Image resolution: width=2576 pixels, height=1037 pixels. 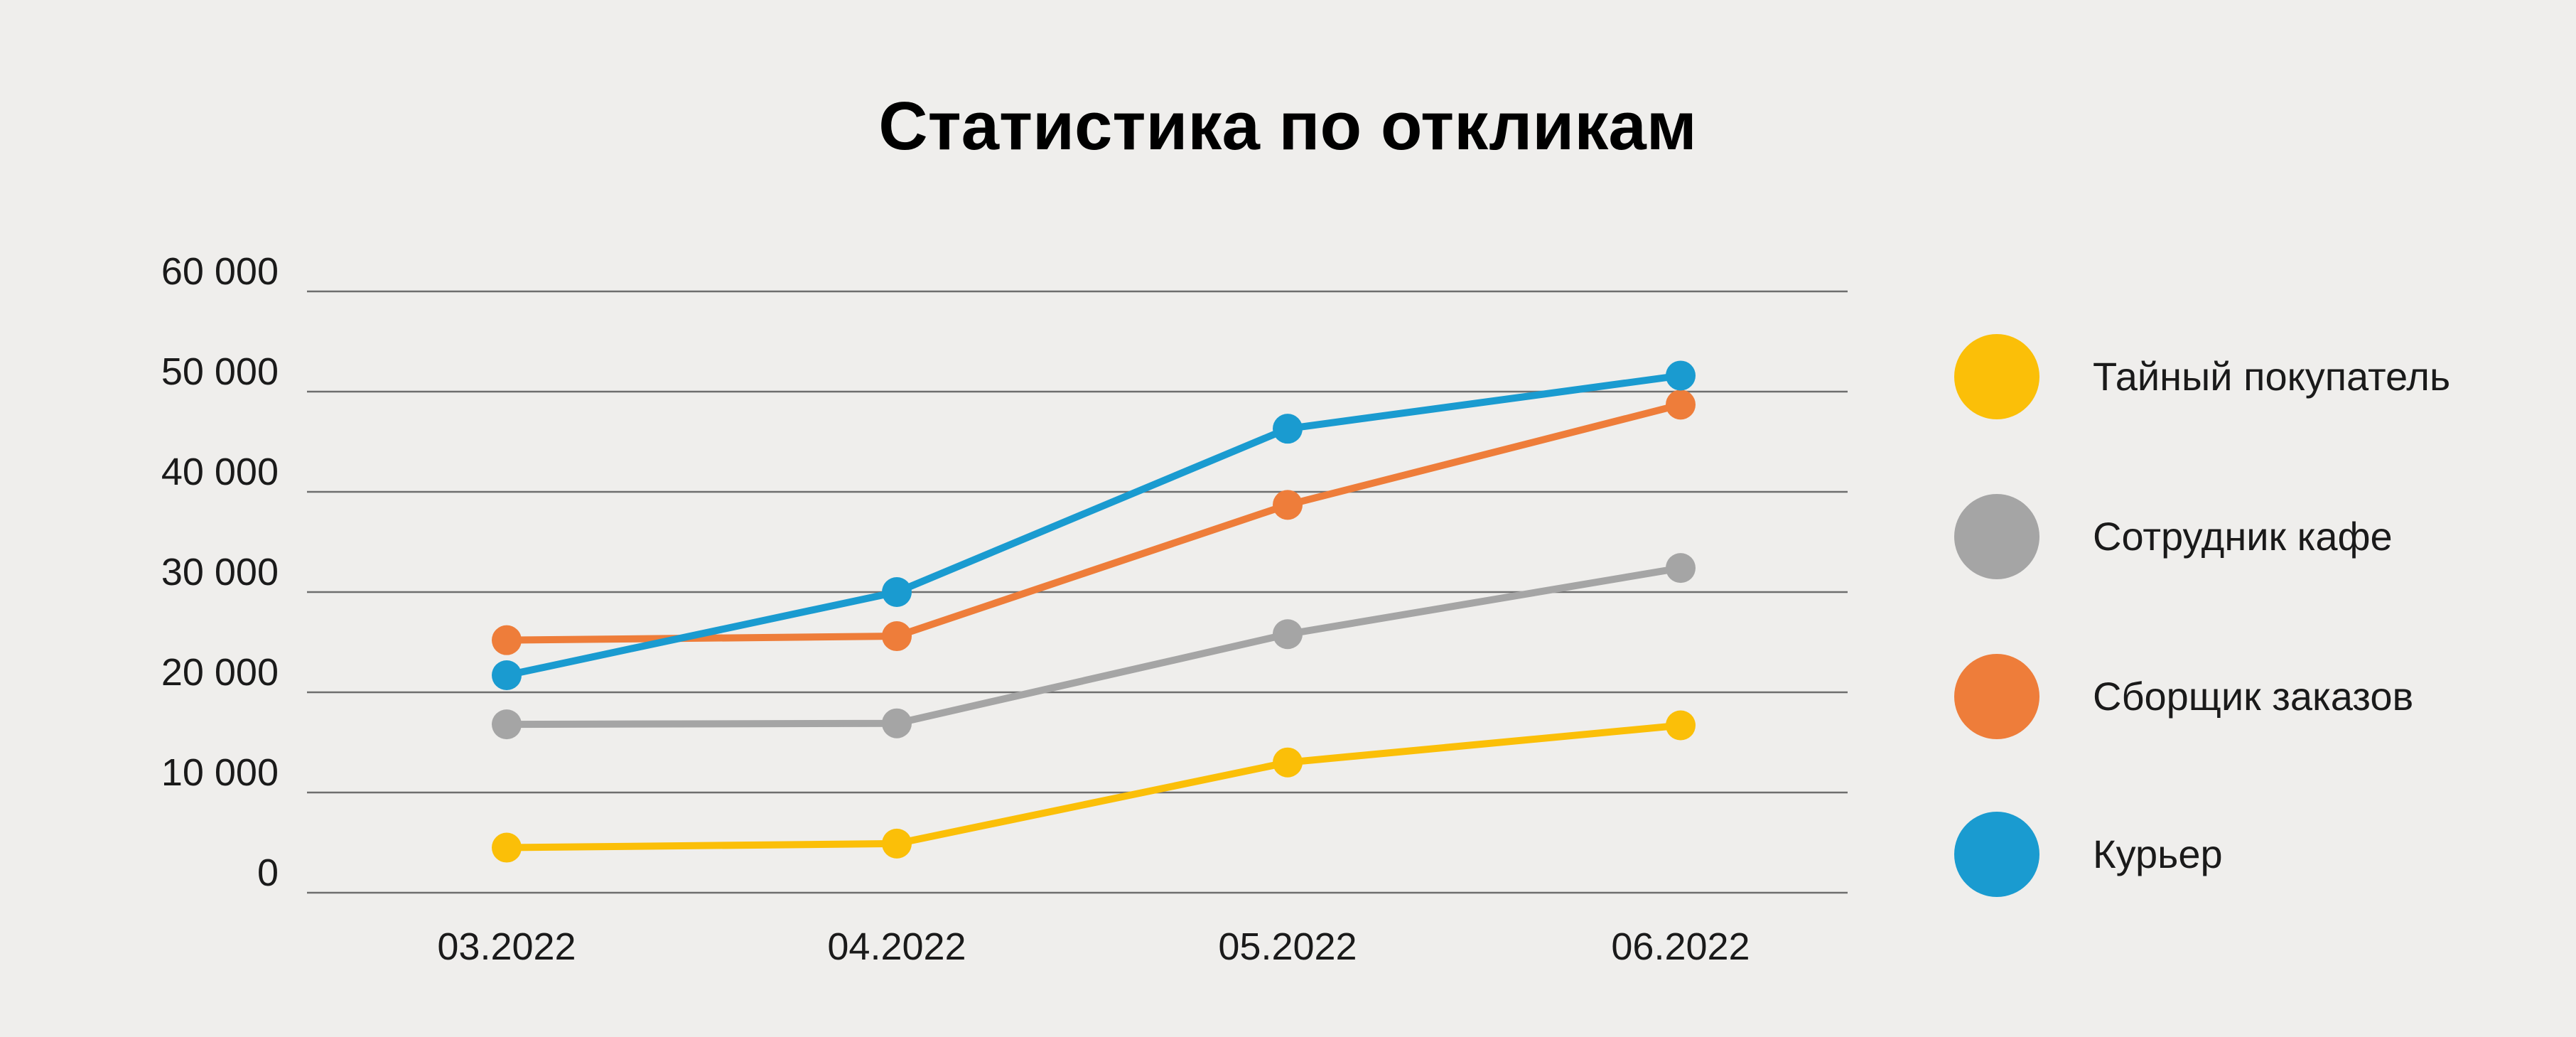 What do you see at coordinates (1287, 946) in the screenshot?
I see `x-tick-label: 05.2022` at bounding box center [1287, 946].